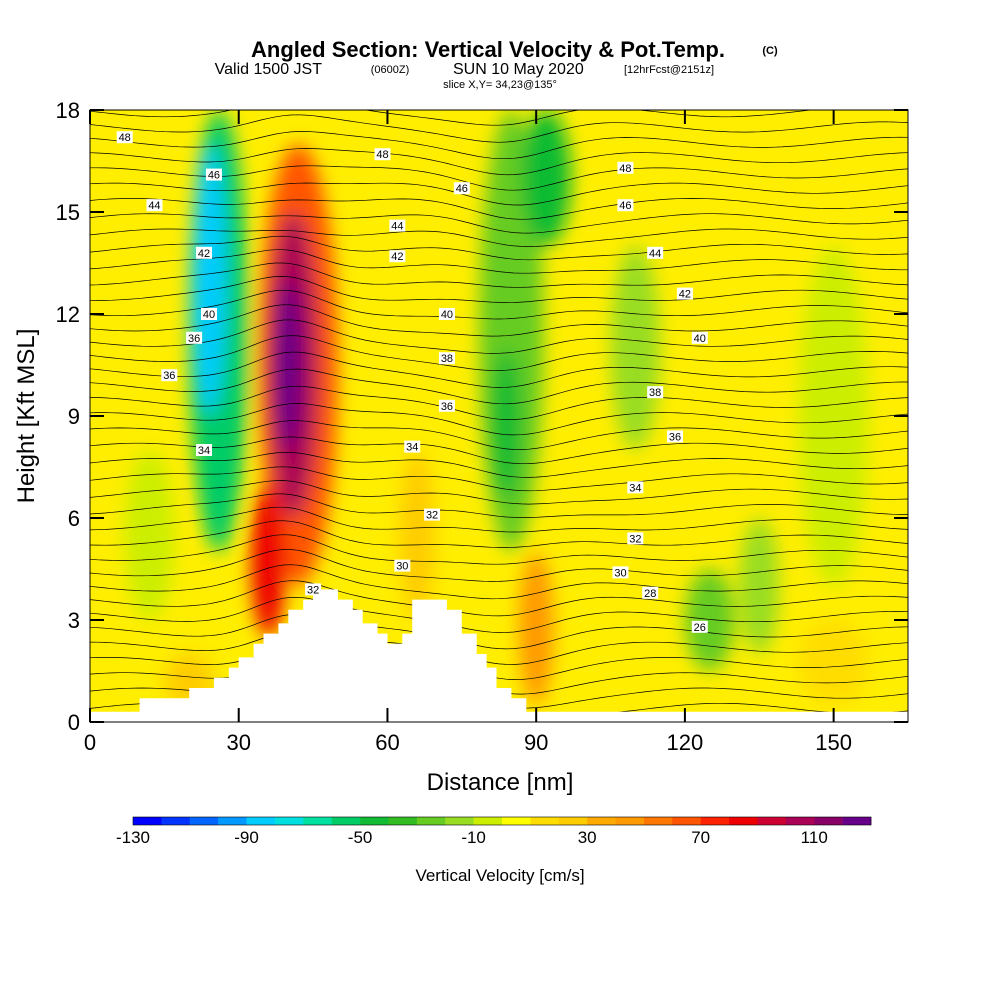 The image size is (1000, 1000). What do you see at coordinates (26, 416) in the screenshot?
I see `y-axis-label: Height [Kft MSL]` at bounding box center [26, 416].